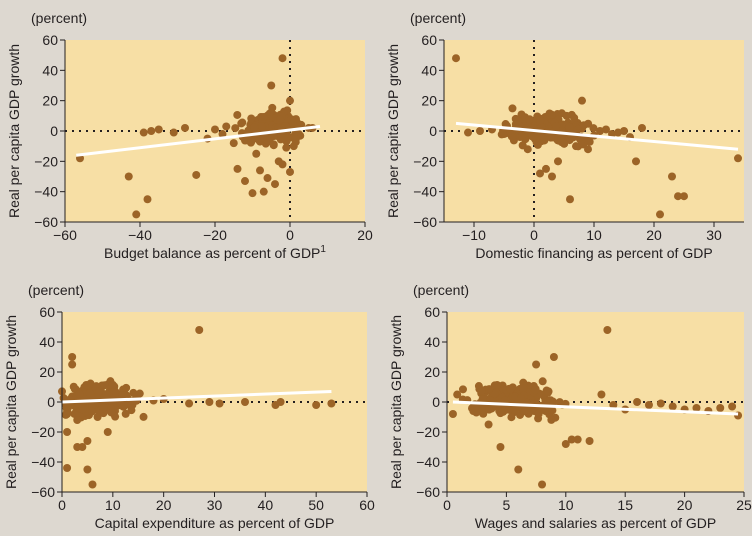  I want to click on x-tick-label: 20, so click(164, 505).